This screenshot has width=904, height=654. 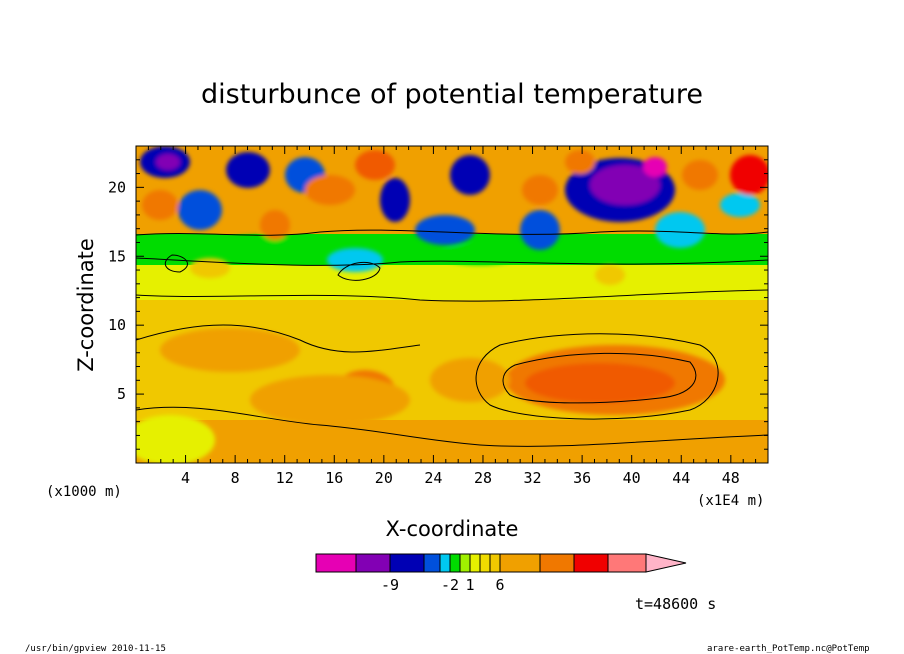 I want to click on colorbar-label: -9, so click(x=390, y=585).